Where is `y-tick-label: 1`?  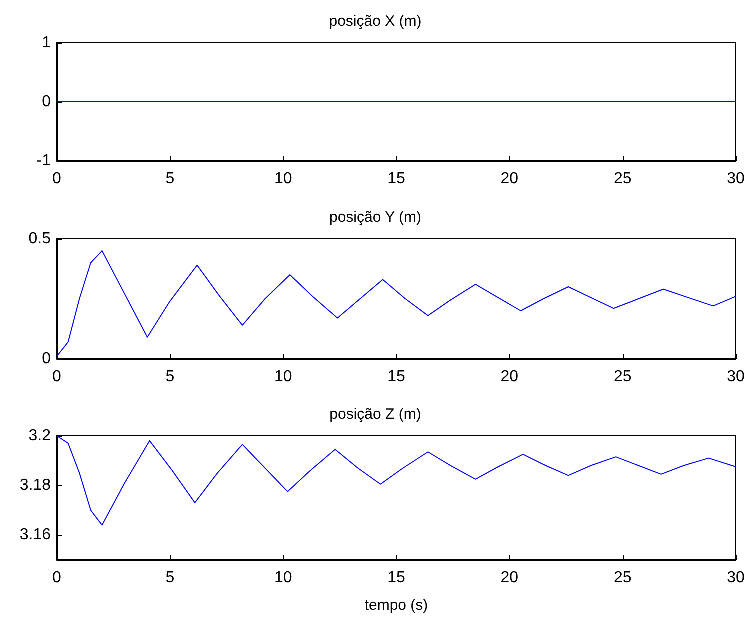 y-tick-label: 1 is located at coordinates (47, 43).